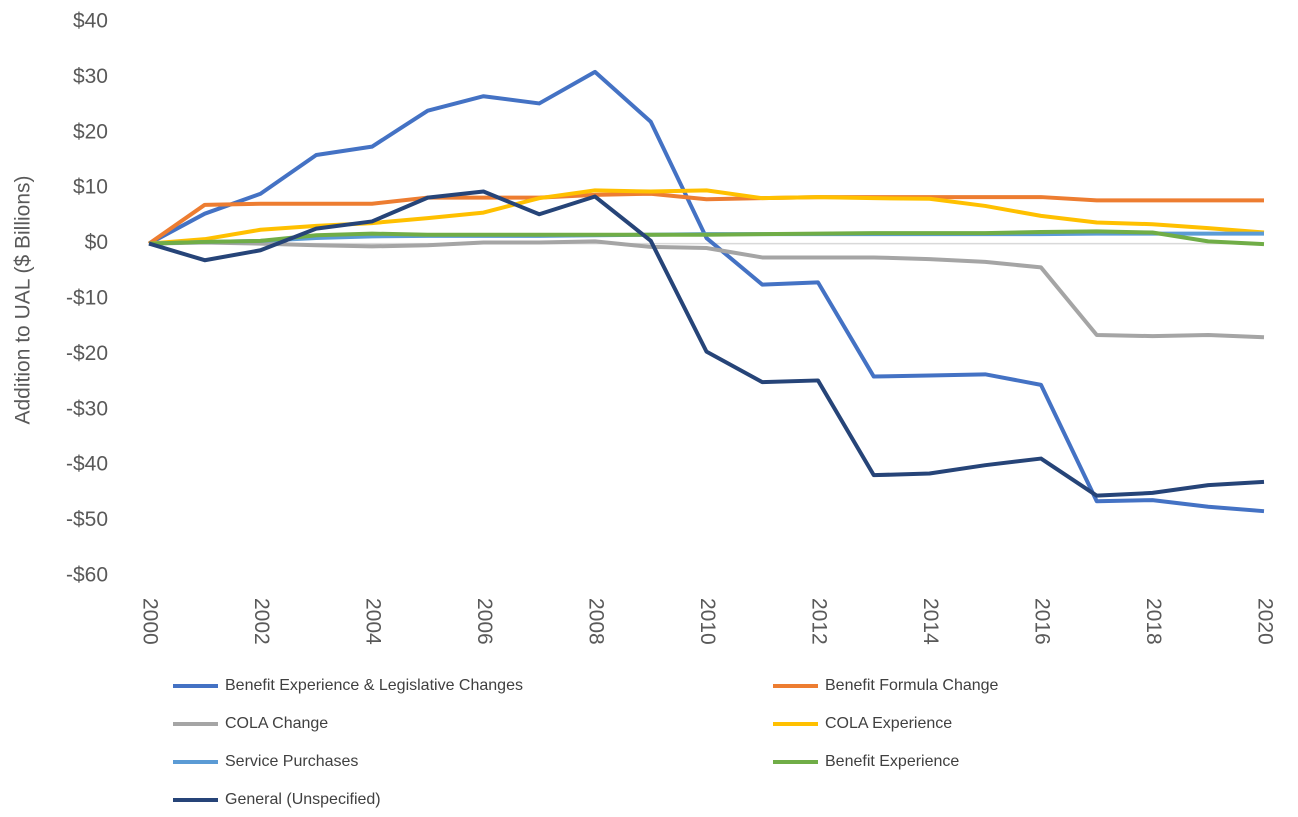 This screenshot has height=817, width=1298. Describe the element at coordinates (1264, 621) in the screenshot. I see `x-tick-label: 2020` at that location.